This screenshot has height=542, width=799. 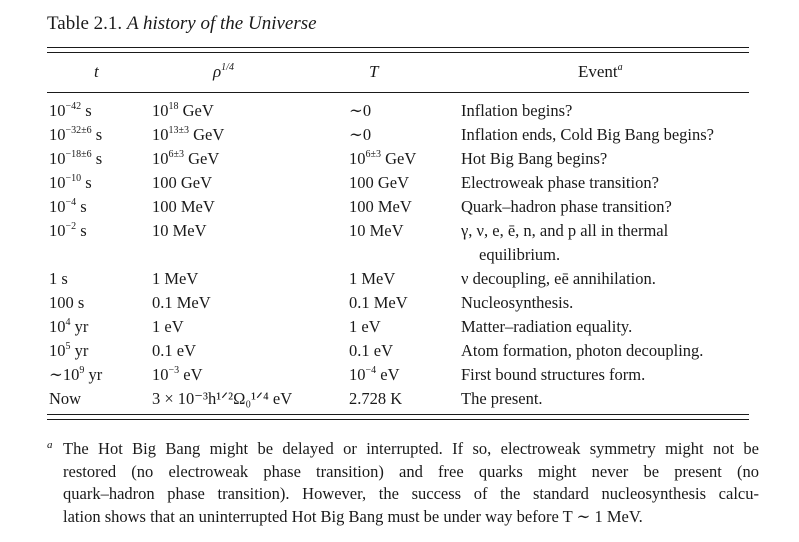 What do you see at coordinates (78, 130) in the screenshot?
I see `time-cell-exponent: −32±6` at bounding box center [78, 130].